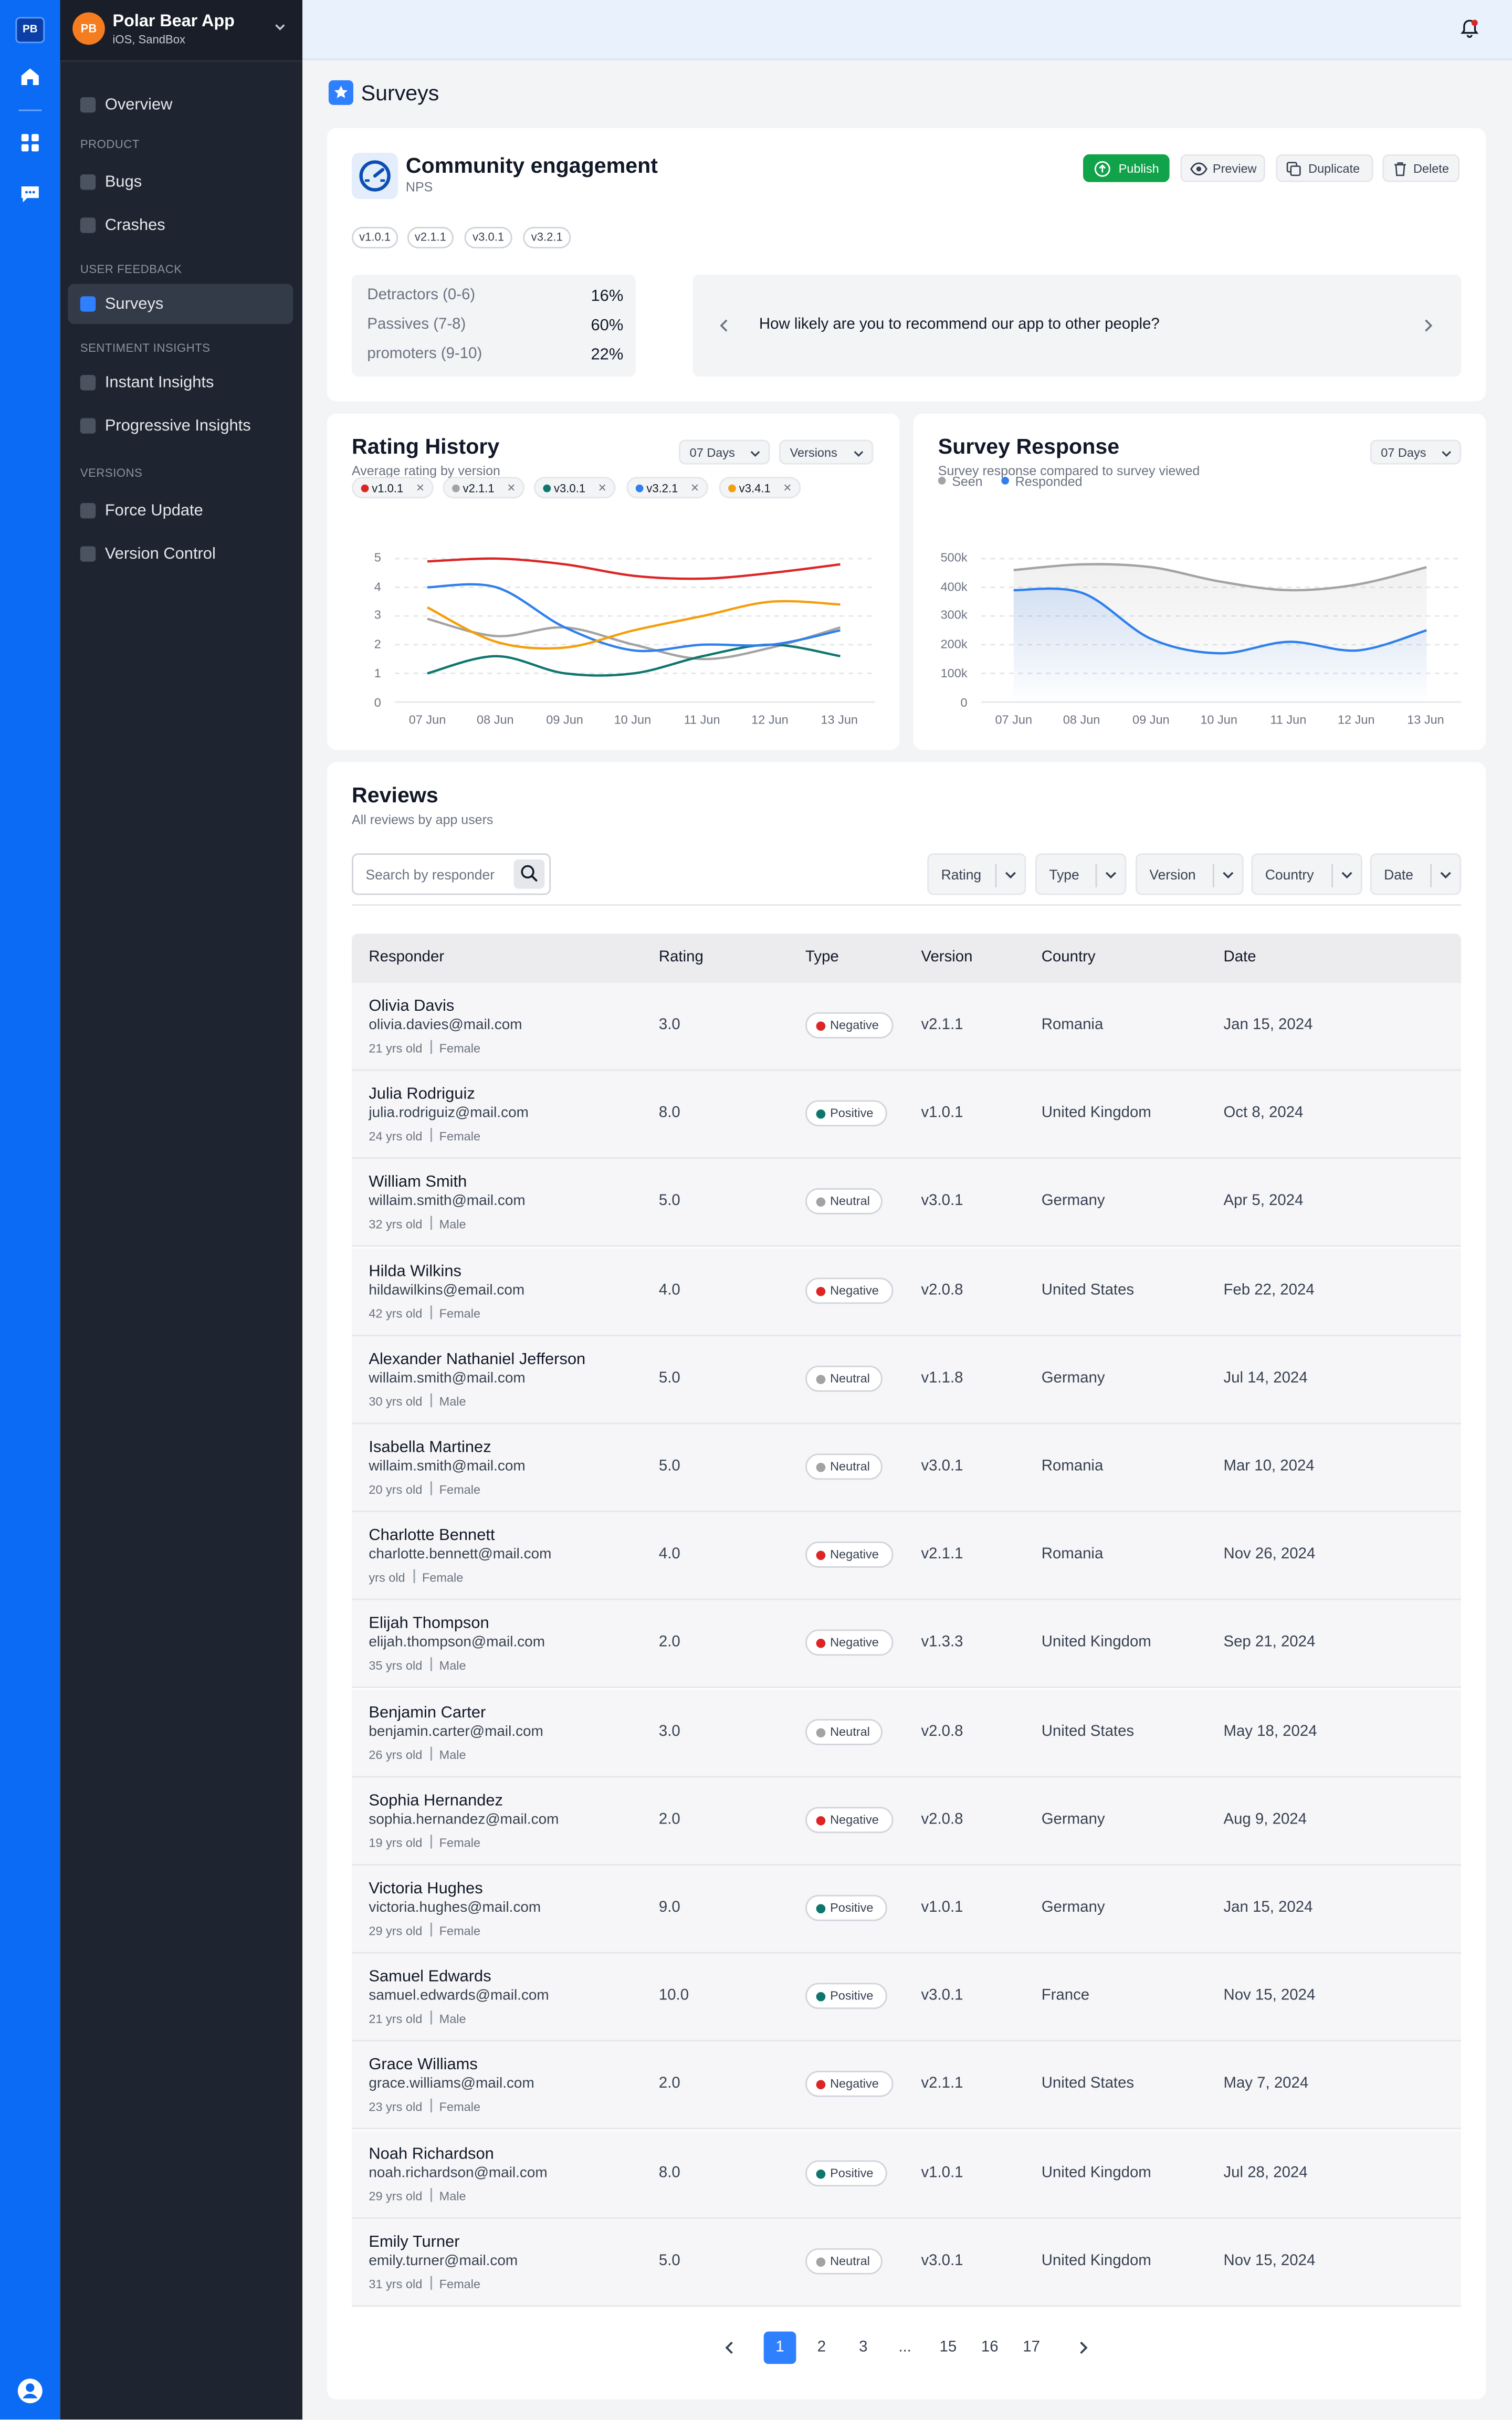 The height and width of the screenshot is (2420, 1512). I want to click on delete-button: Delete, so click(1421, 168).